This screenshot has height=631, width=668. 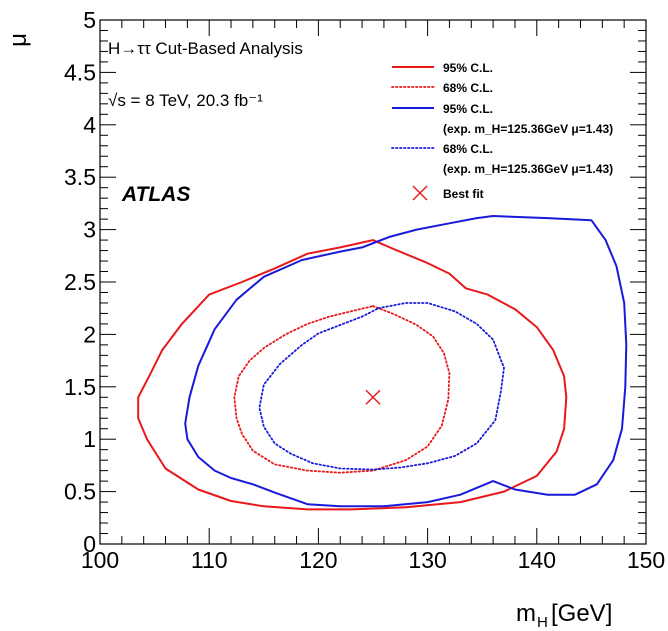 What do you see at coordinates (80, 282) in the screenshot?
I see `y-tick-label: 2.5` at bounding box center [80, 282].